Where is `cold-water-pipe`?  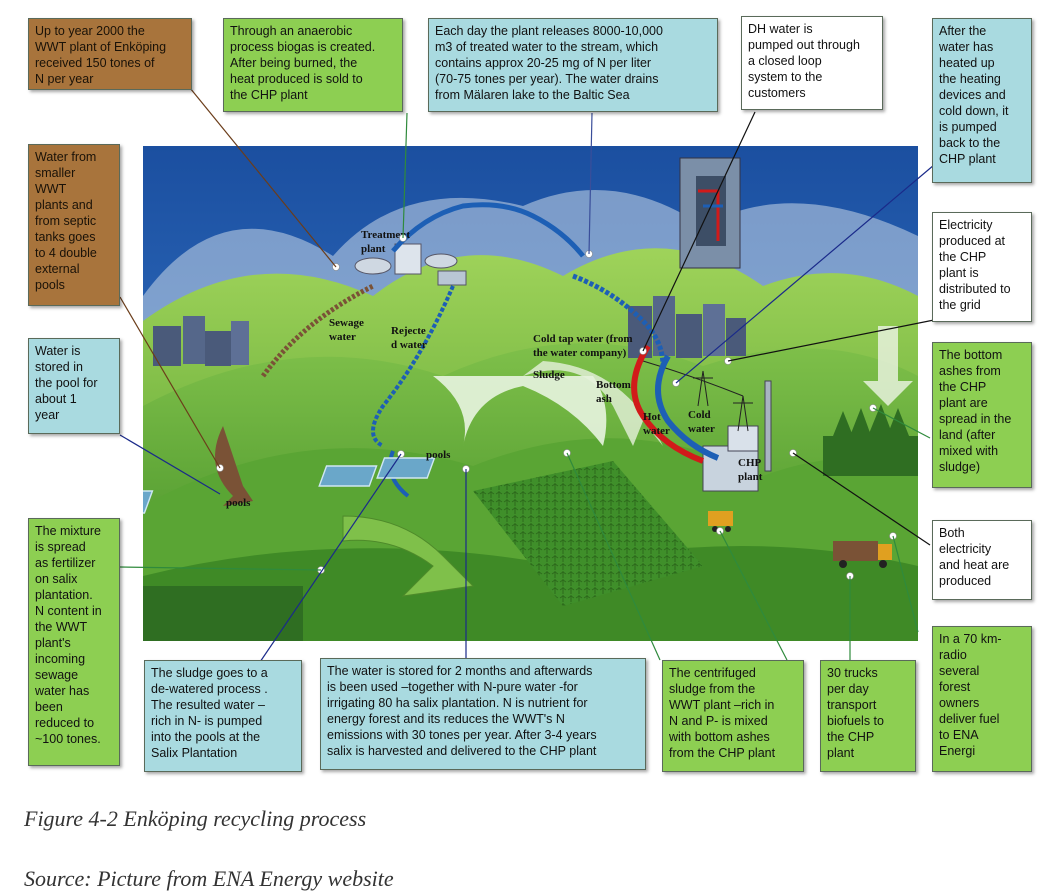 cold-water-pipe is located at coordinates (687, 407).